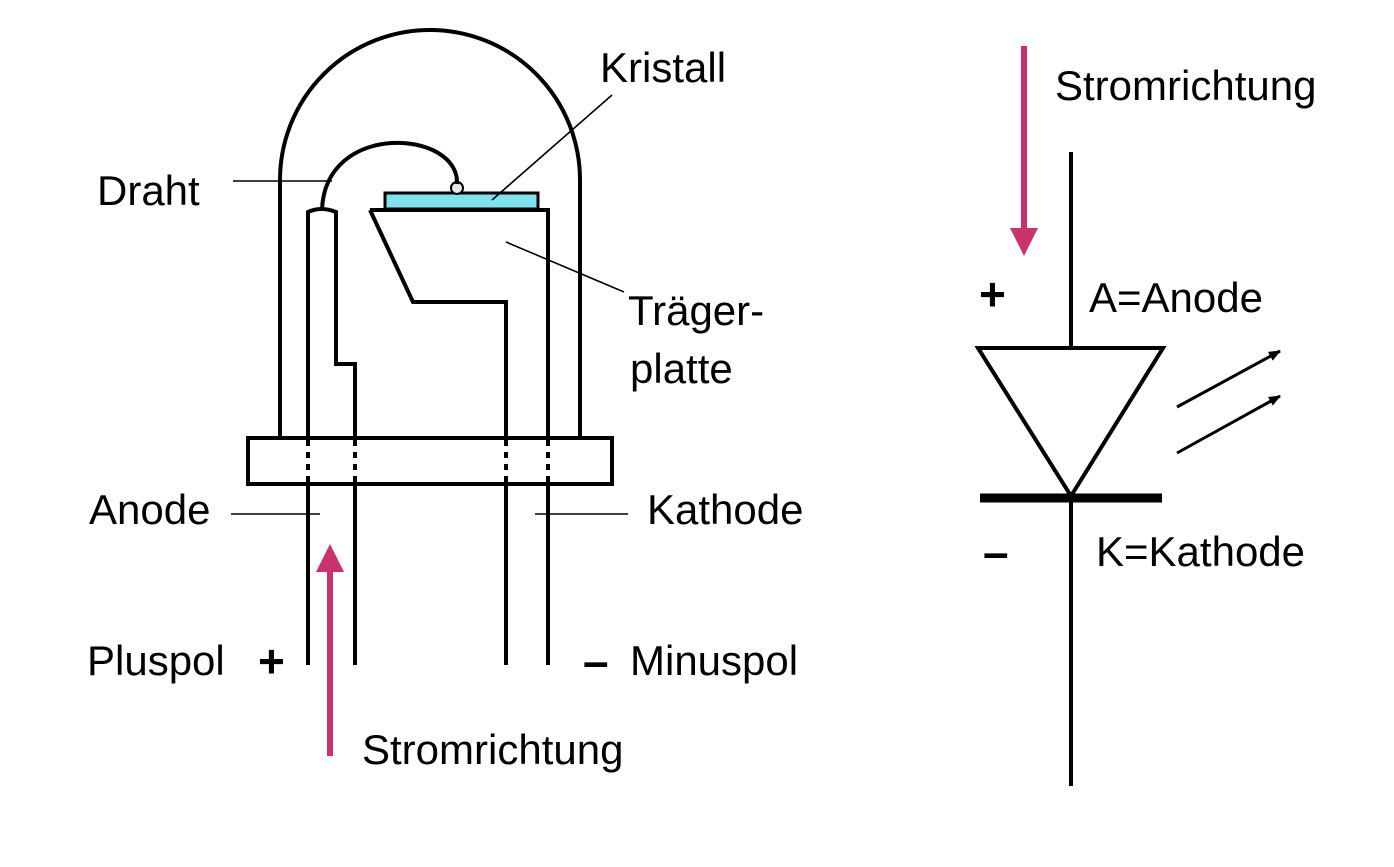  Describe the element at coordinates (461, 201) in the screenshot. I see `crystal-chip` at that location.